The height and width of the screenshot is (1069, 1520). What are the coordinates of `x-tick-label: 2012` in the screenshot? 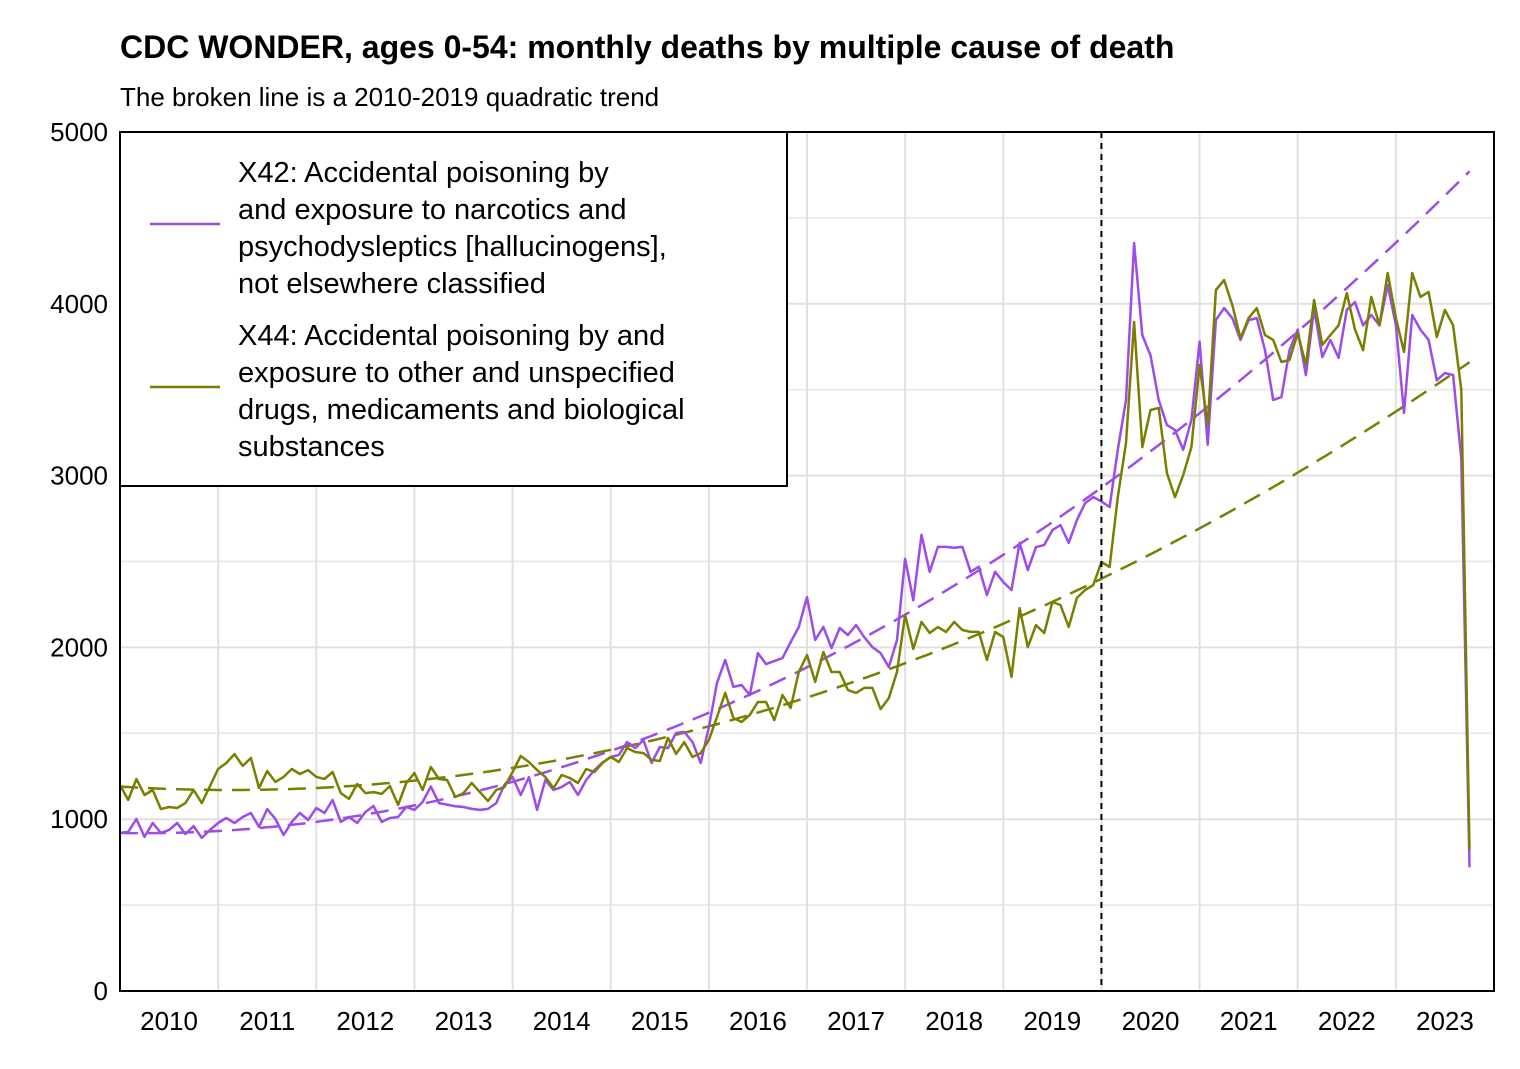 It's located at (365, 1021).